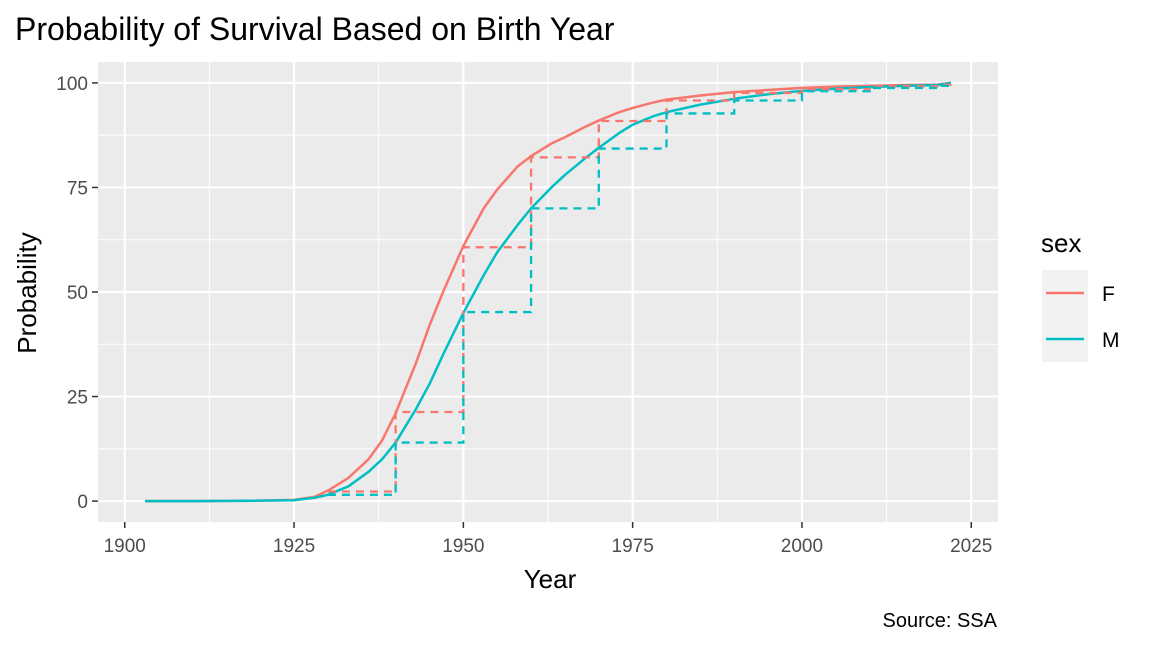  What do you see at coordinates (294, 546) in the screenshot?
I see `x-tick-label: 1925` at bounding box center [294, 546].